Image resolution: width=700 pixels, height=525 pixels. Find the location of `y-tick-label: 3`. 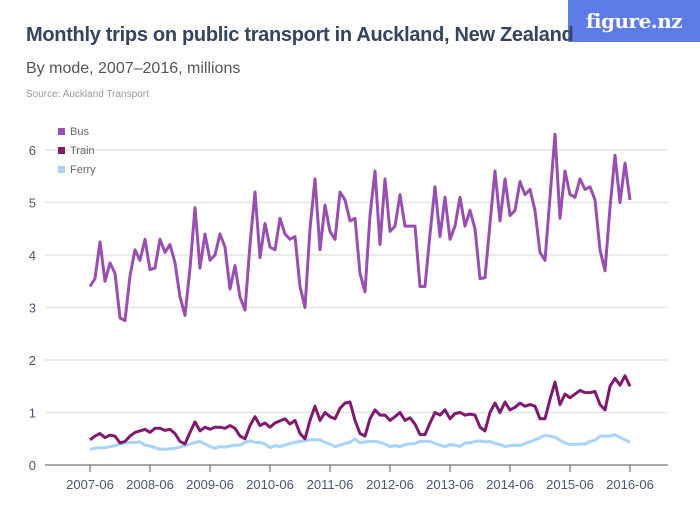

y-tick-label: 3 is located at coordinates (32, 308).